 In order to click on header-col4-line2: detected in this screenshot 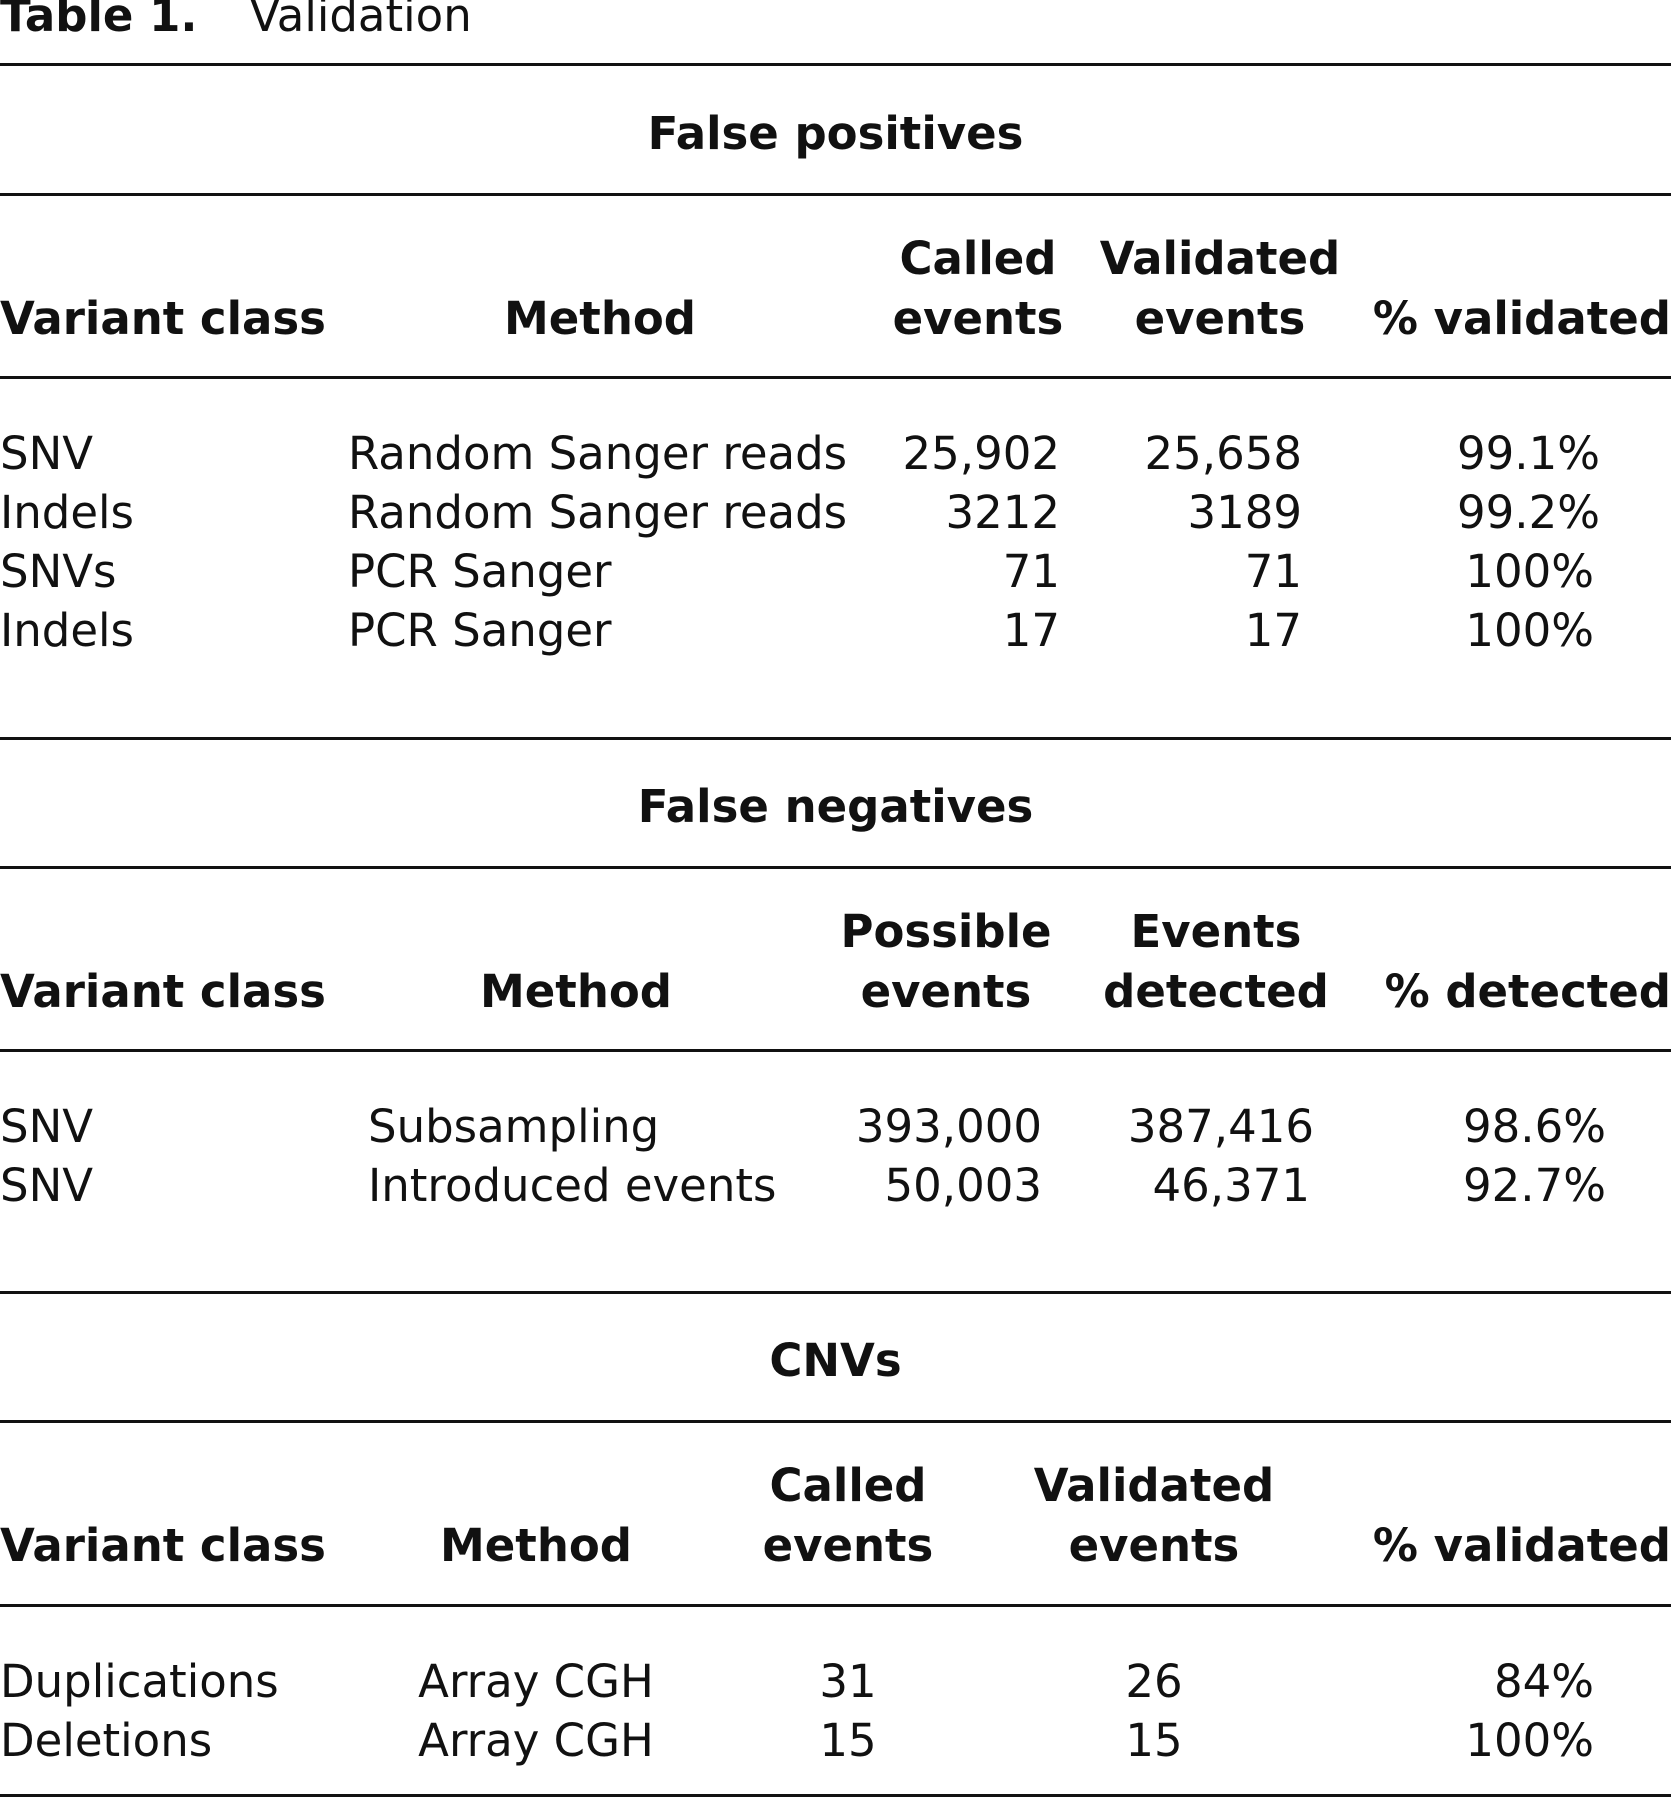, I will do `click(1216, 991)`.